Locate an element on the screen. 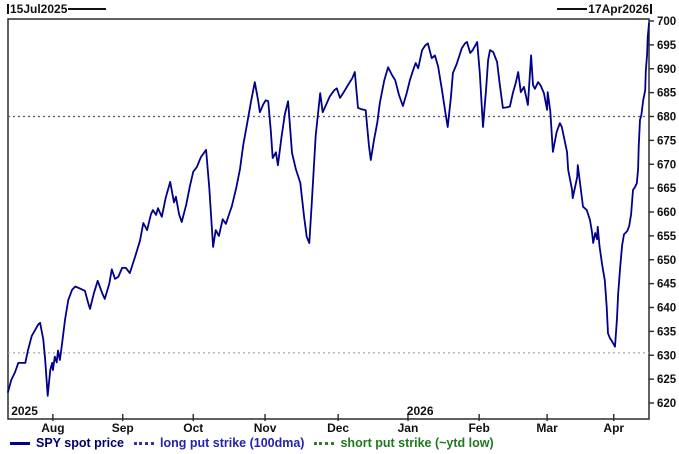 The height and width of the screenshot is (454, 679). y-tick-label: 625 is located at coordinates (667, 380).